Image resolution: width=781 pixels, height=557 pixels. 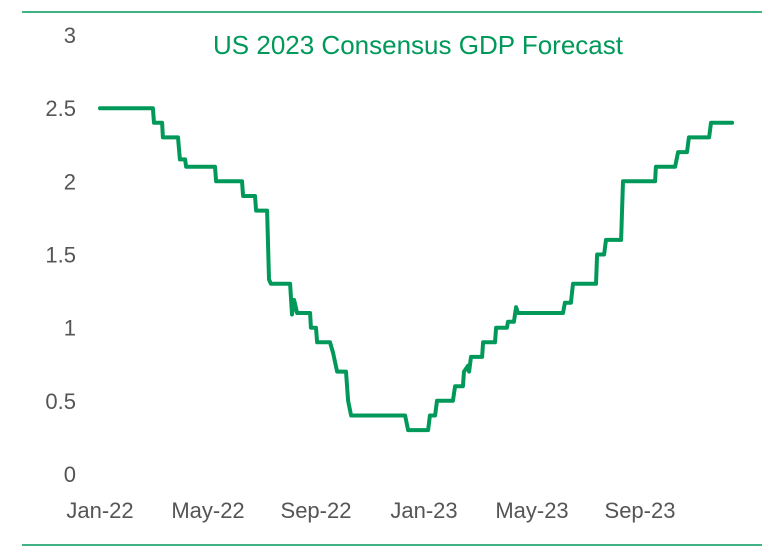 I want to click on y-tick-label: 0.5, so click(x=60, y=401).